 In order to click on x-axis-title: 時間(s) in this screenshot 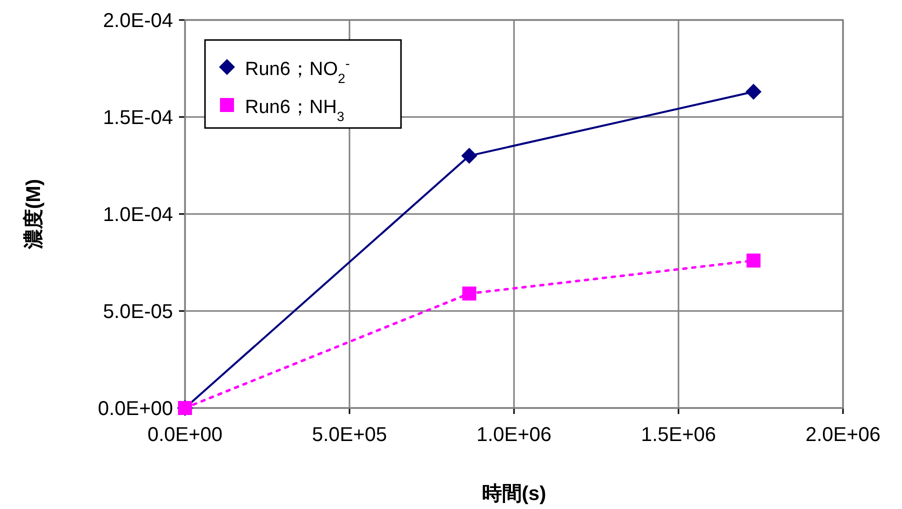, I will do `click(514, 494)`.